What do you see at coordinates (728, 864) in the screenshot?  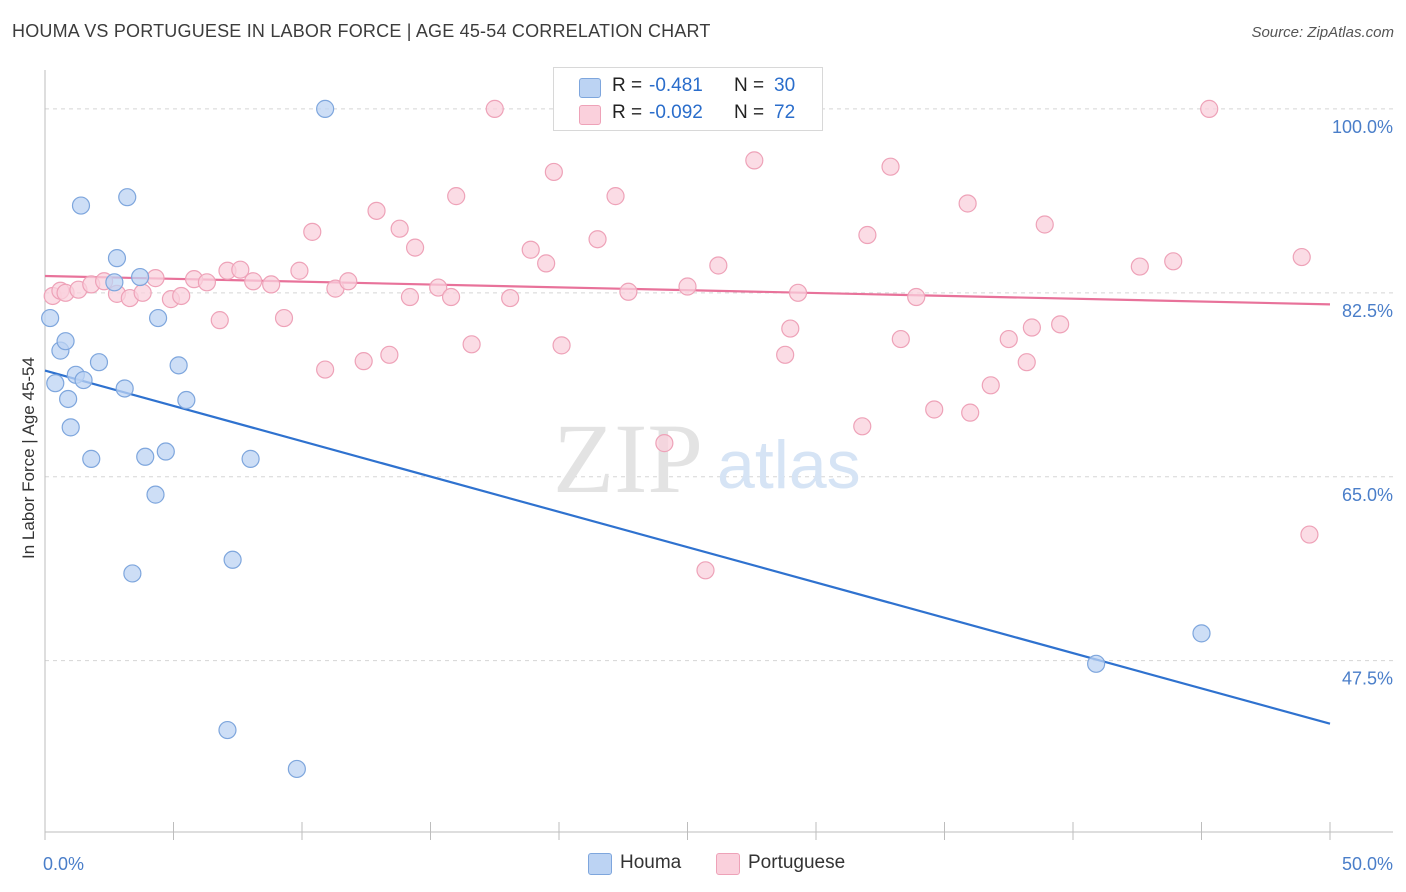 I see `bottom-portuguese-swatch` at bounding box center [728, 864].